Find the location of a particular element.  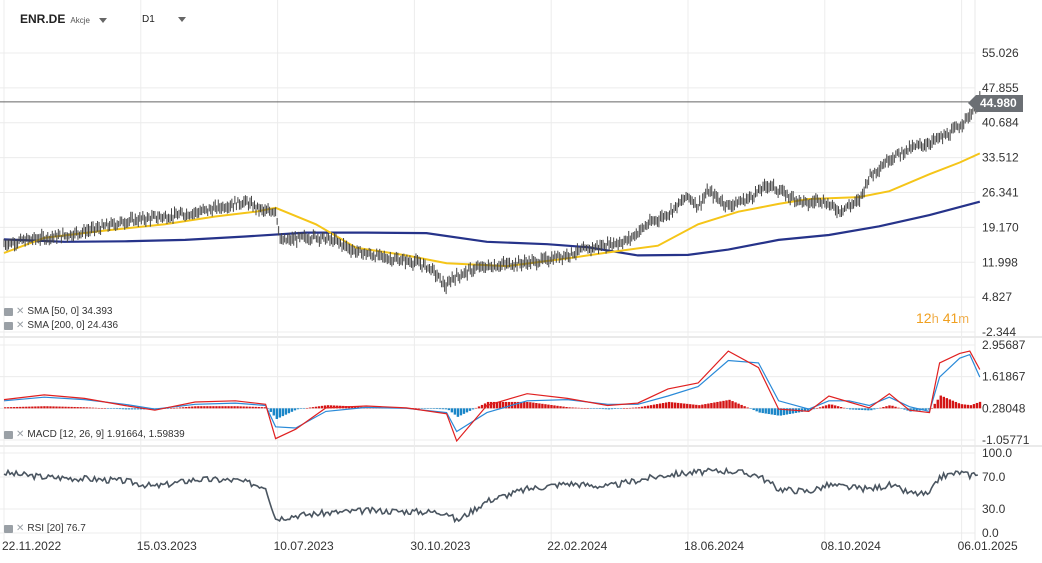

x-tick-label: 22.02.2024 is located at coordinates (577, 546).